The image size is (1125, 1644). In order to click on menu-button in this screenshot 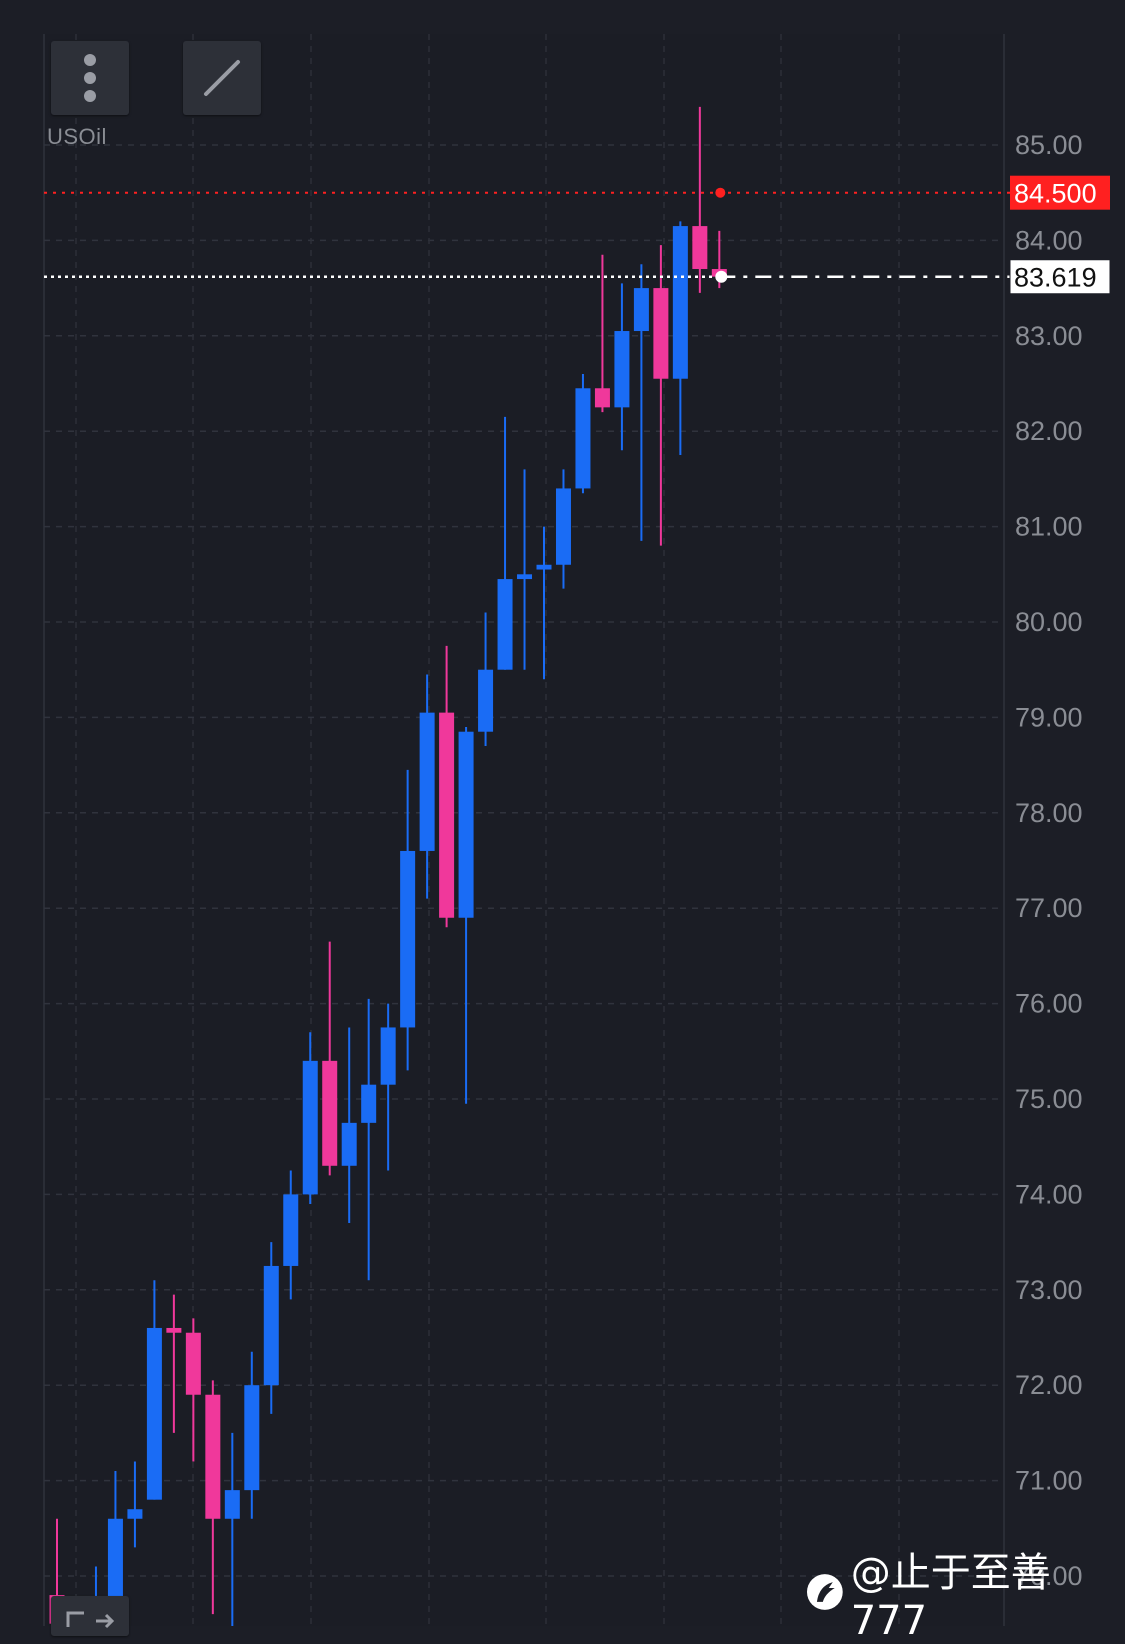, I will do `click(90, 78)`.